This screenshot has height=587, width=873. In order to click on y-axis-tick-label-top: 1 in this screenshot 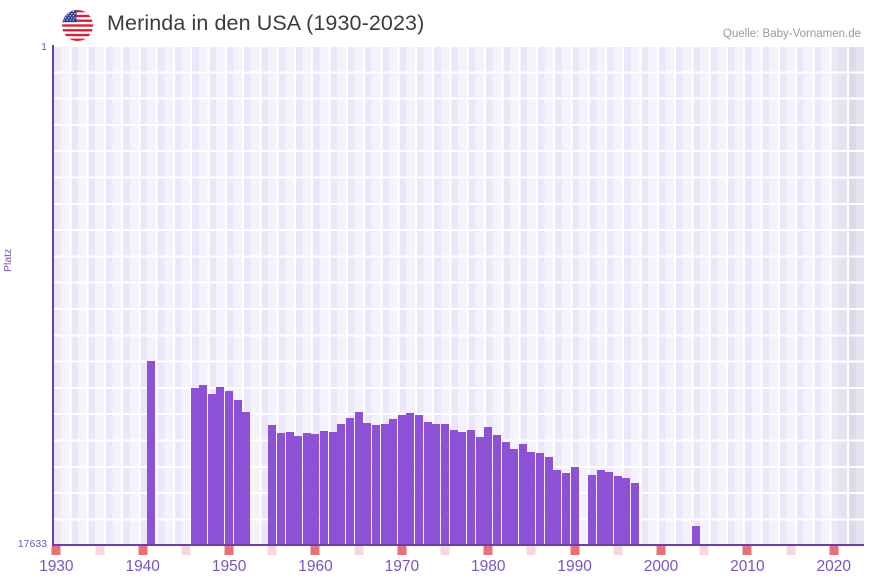, I will do `click(44, 47)`.